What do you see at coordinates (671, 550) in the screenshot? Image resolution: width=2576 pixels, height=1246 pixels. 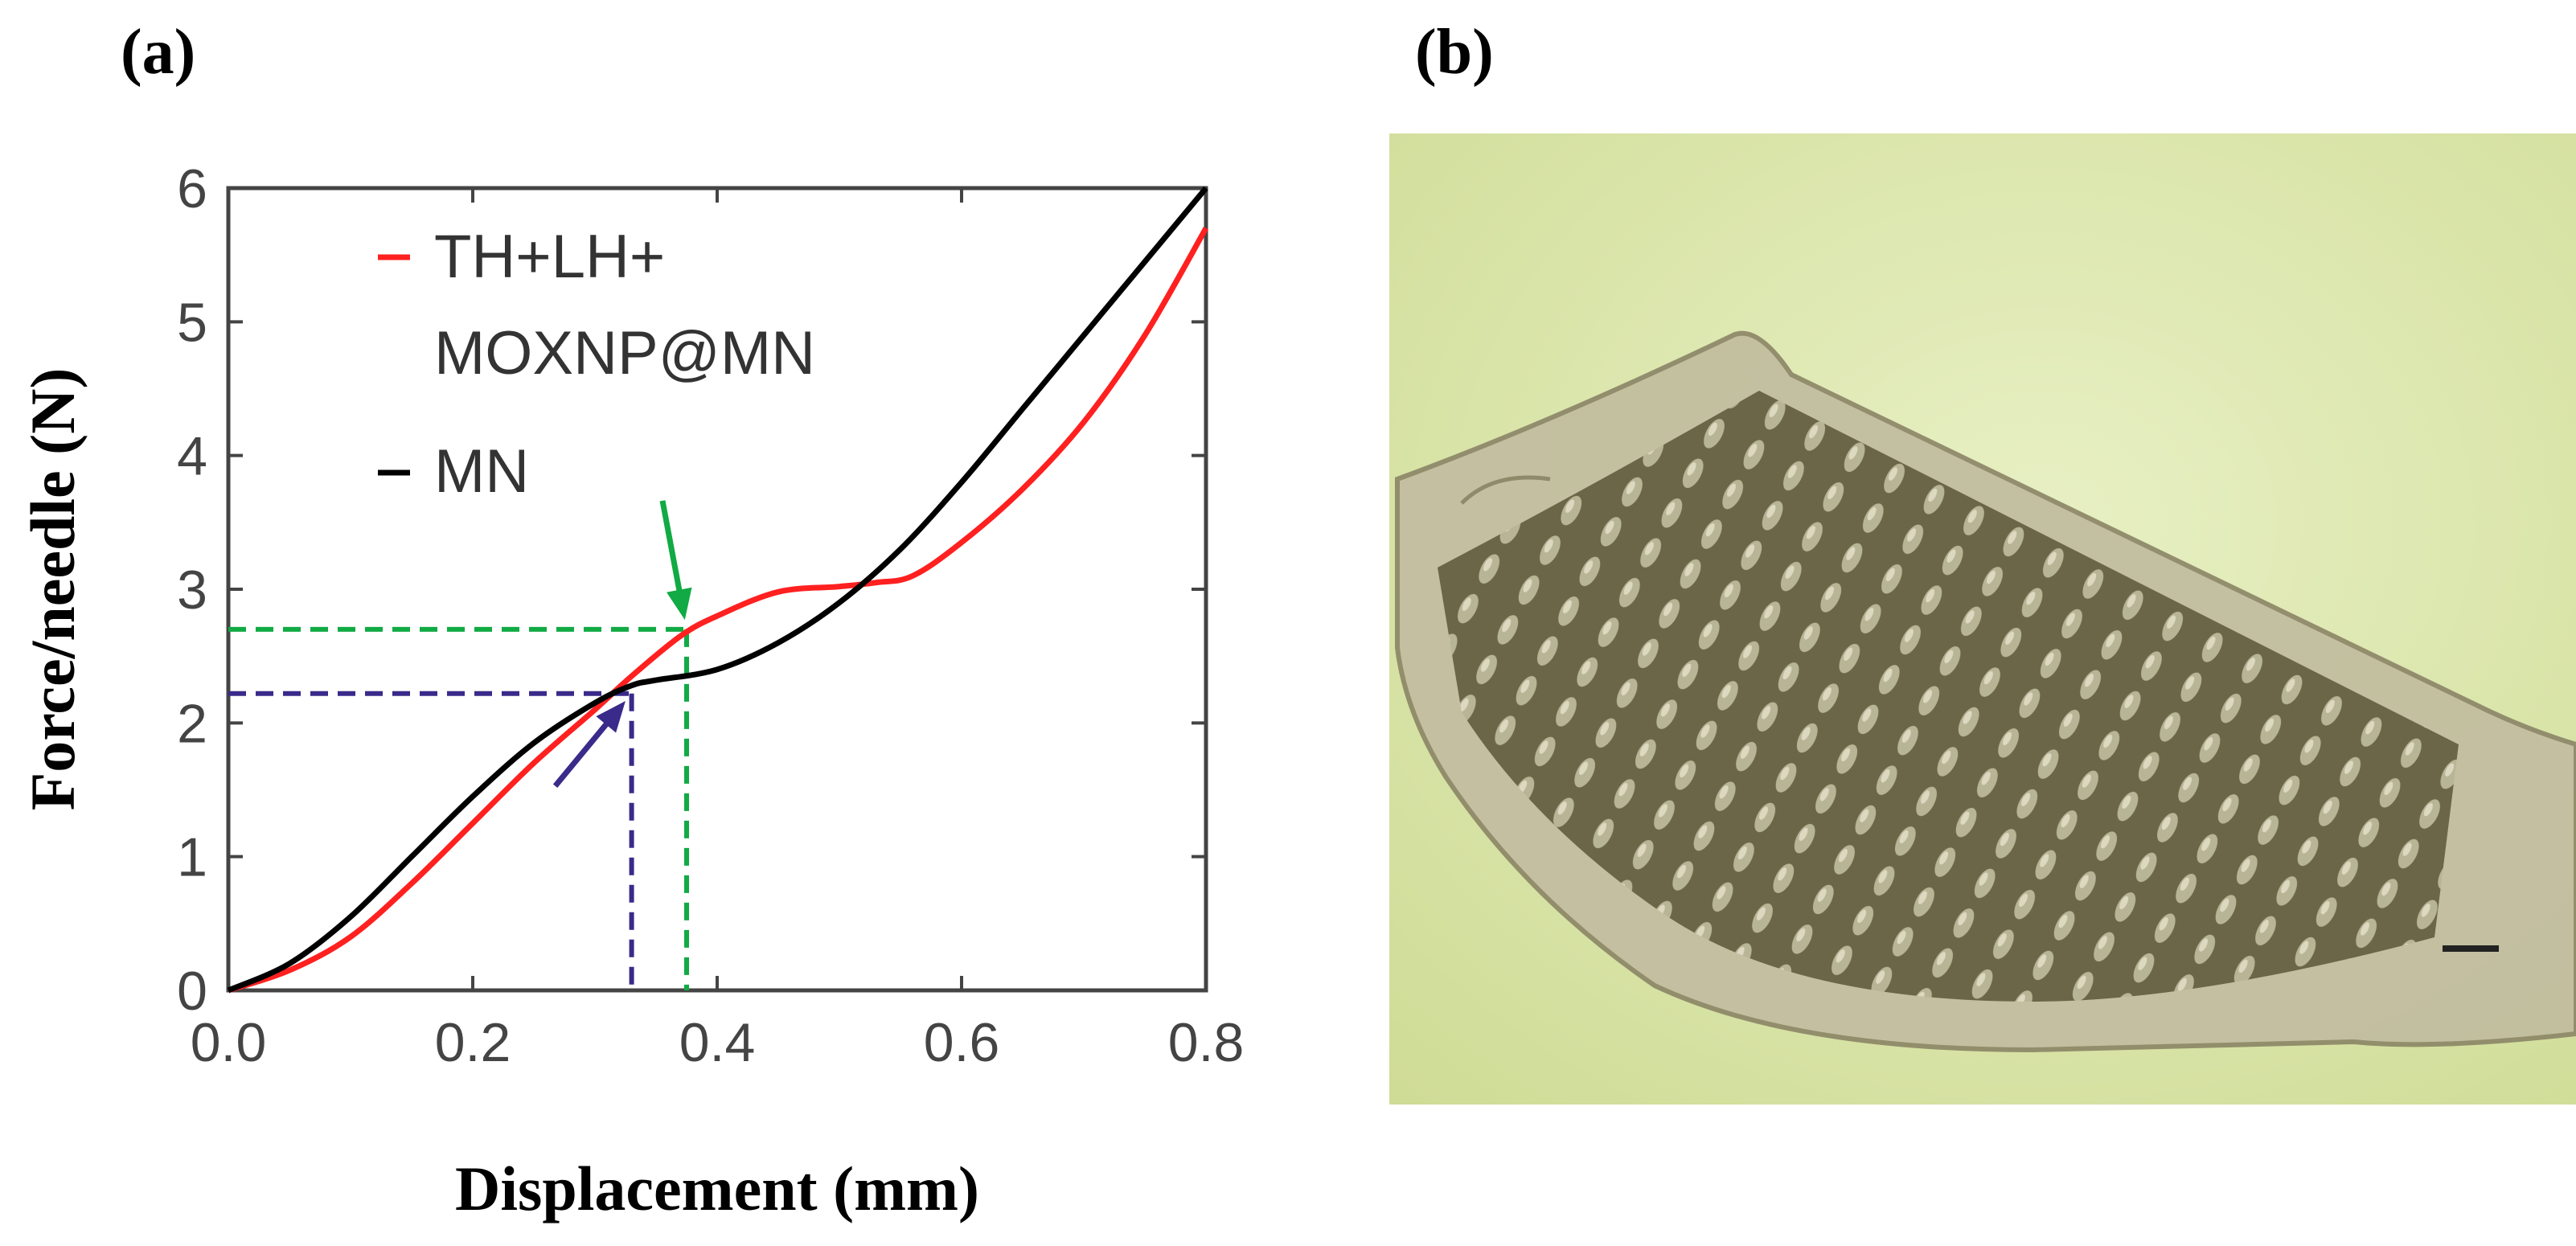 I see `green-arrow-shaft` at bounding box center [671, 550].